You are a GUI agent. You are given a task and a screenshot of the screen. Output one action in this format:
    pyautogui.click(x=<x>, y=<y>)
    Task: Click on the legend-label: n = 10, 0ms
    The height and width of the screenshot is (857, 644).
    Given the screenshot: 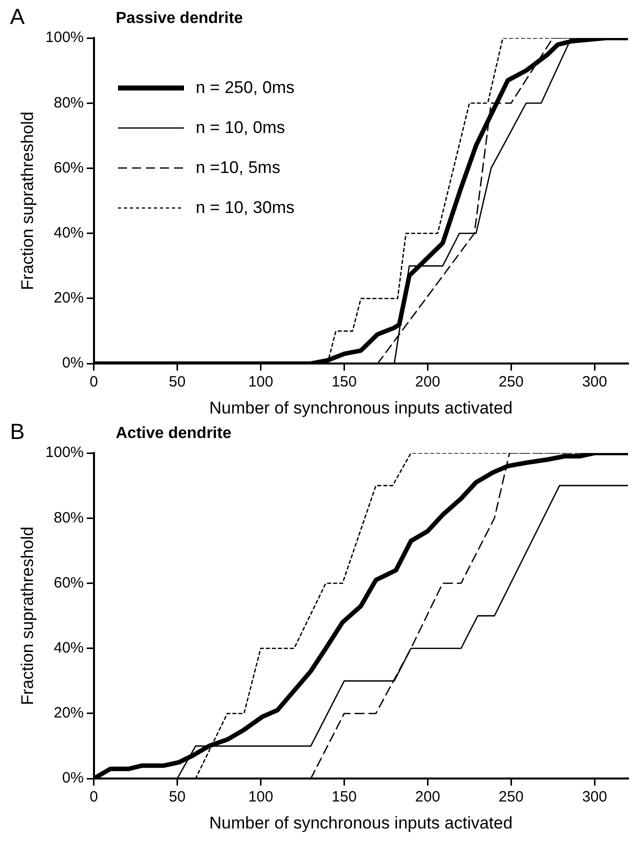 What is the action you would take?
    pyautogui.click(x=241, y=128)
    